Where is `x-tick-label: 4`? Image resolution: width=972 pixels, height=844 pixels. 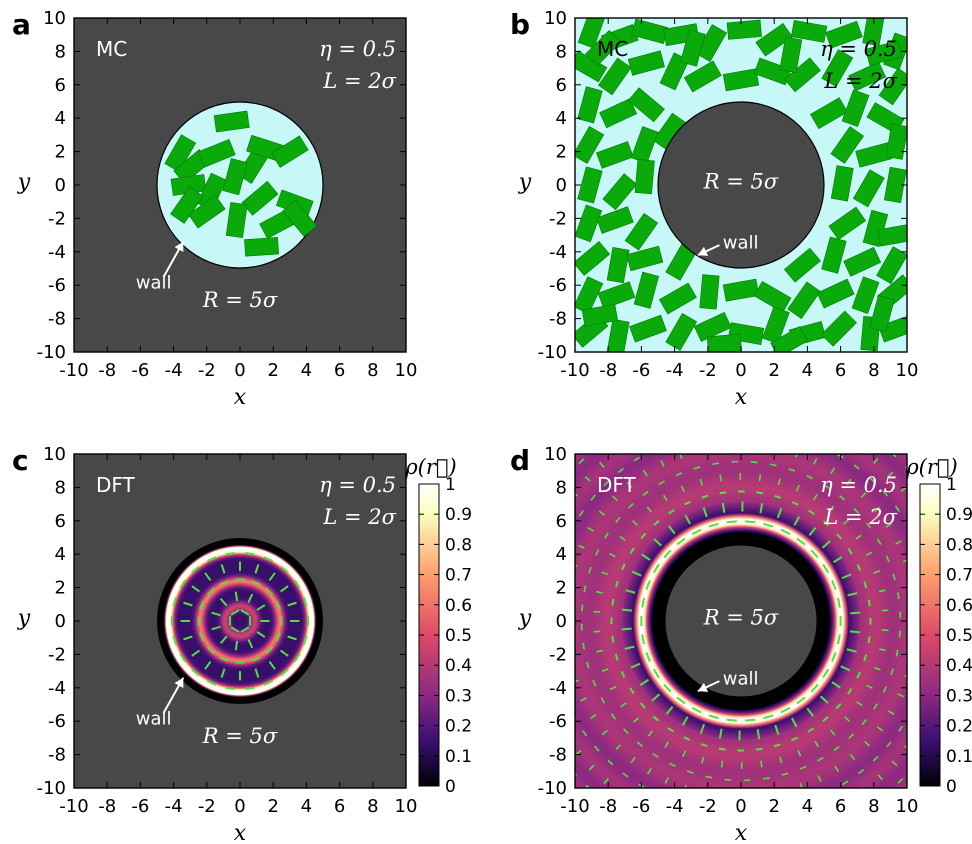
x-tick-label: 4 is located at coordinates (306, 370).